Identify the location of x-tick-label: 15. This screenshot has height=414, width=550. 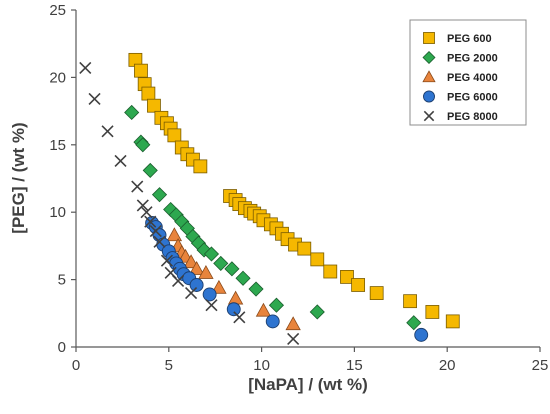
(354, 365).